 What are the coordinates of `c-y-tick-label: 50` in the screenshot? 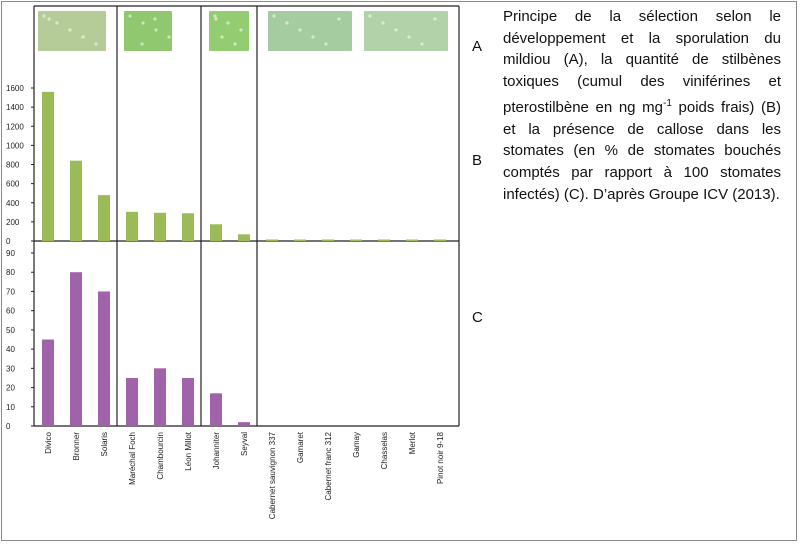 It's located at (10, 330).